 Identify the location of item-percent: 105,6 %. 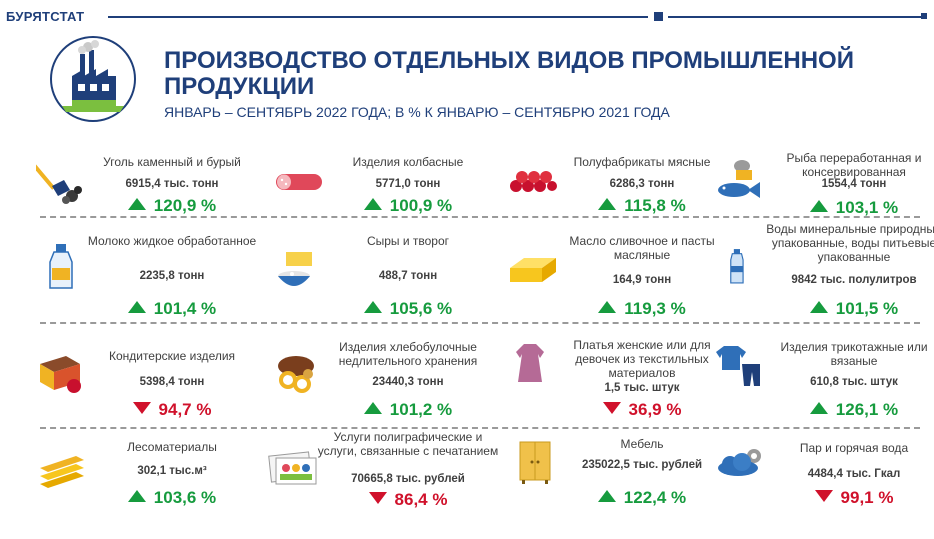
(408, 309).